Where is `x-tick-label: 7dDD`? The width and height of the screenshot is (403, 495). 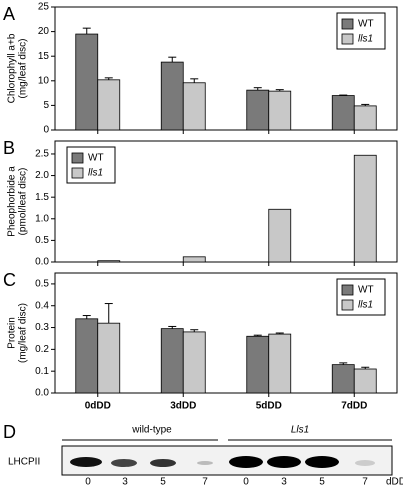 x-tick-label: 7dDD is located at coordinates (354, 406).